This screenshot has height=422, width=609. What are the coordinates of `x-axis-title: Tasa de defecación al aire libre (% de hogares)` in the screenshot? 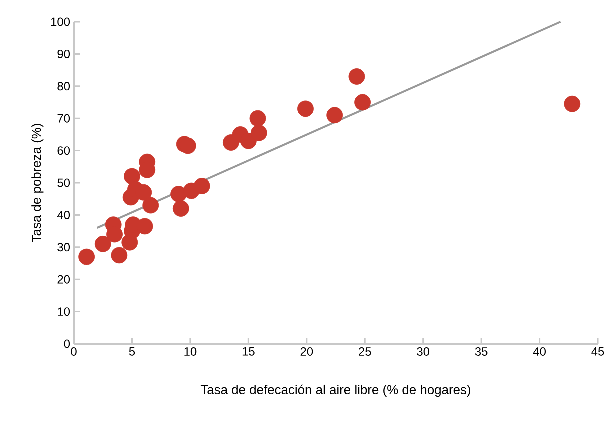 It's located at (335, 391).